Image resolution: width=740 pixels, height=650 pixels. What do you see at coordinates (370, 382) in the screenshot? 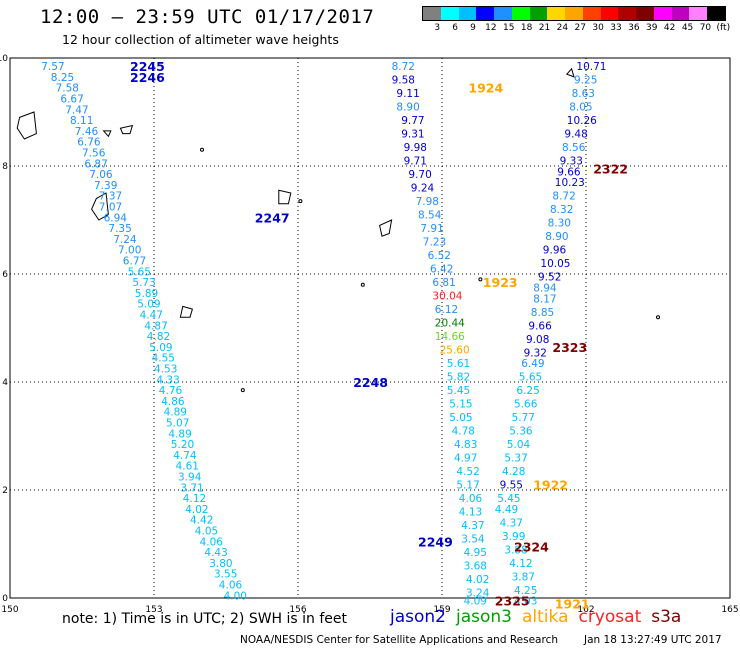
I see `time-label: 2248` at bounding box center [370, 382].